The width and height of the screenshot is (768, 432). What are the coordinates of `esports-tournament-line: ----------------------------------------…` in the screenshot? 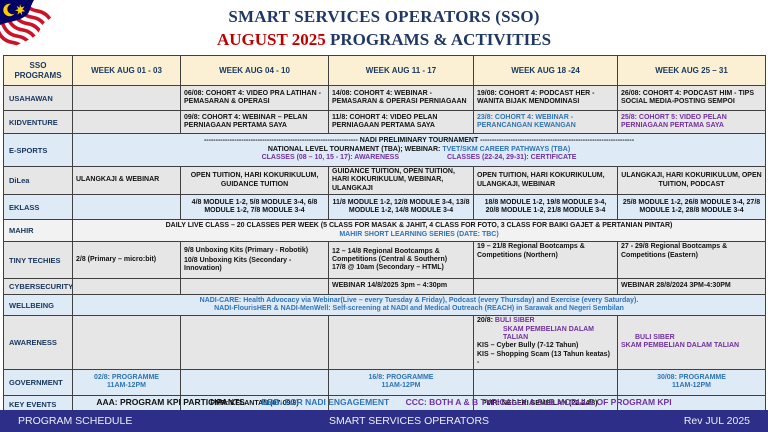 It's located at (419, 141).